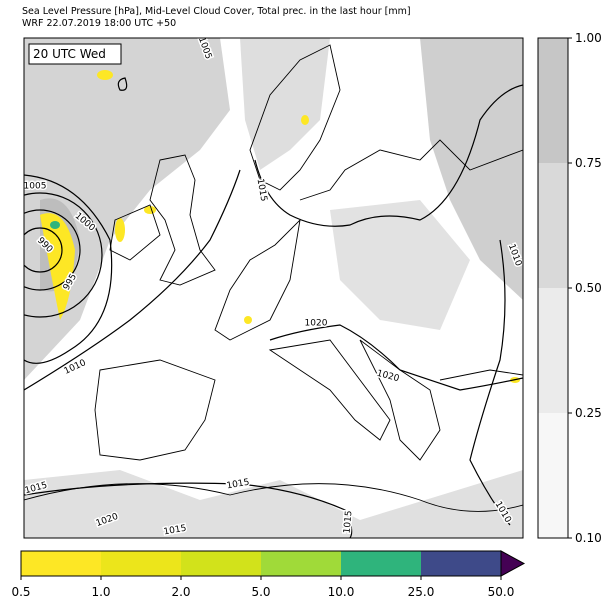 This screenshot has height=614, width=613. Describe the element at coordinates (99, 23) in the screenshot. I see `subtitle: WRF 22.07.2019 18:00 UTC +50` at that location.